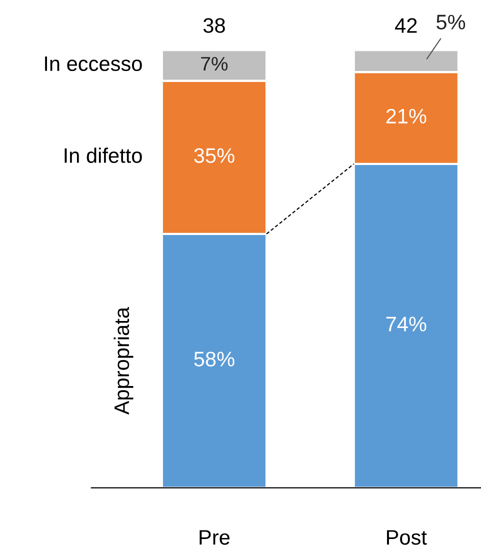 Image resolution: width=481 pixels, height=545 pixels. Describe the element at coordinates (406, 324) in the screenshot. I see `data-label: 74%` at that location.